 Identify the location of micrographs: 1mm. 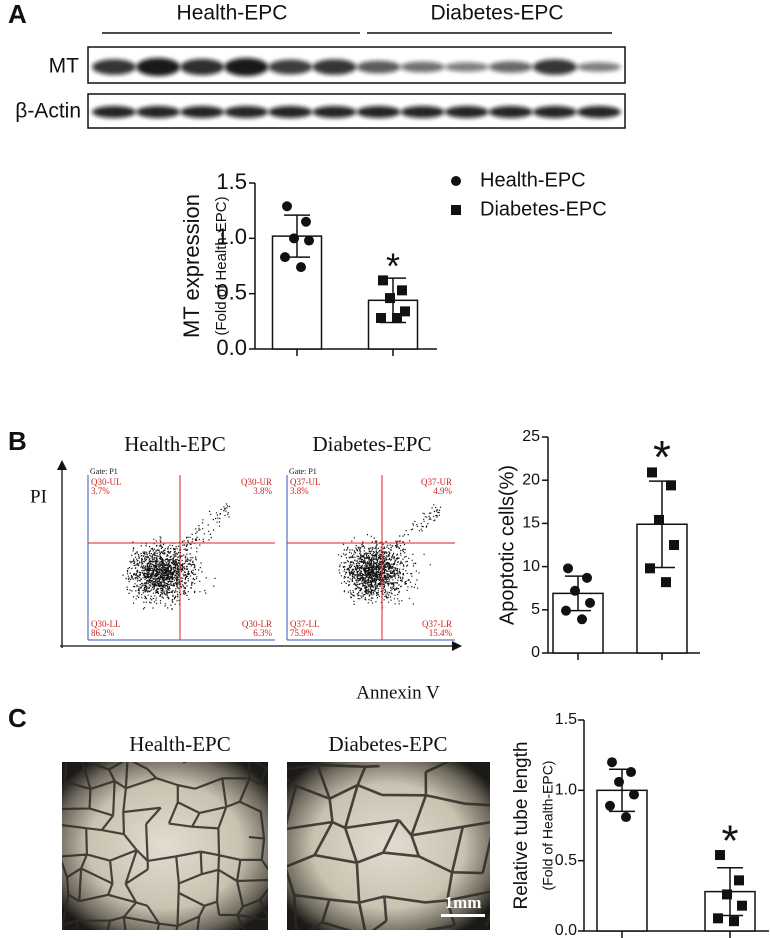
(276, 846).